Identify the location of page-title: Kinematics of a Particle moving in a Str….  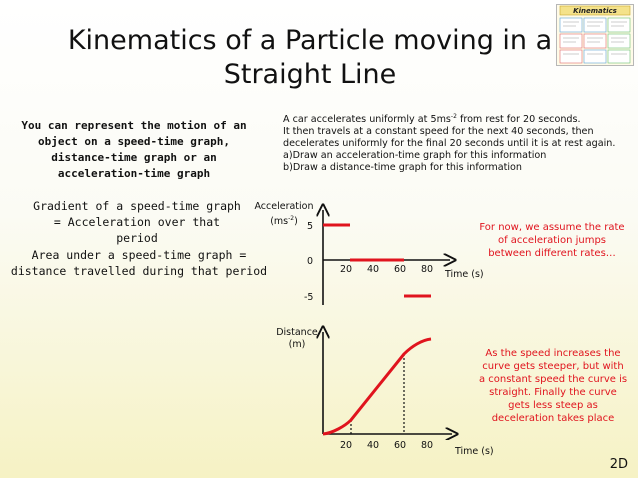
(310, 58).